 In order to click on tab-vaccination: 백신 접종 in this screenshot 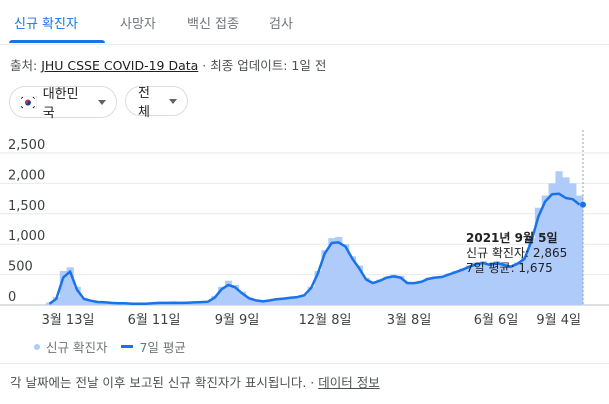, I will do `click(213, 24)`.